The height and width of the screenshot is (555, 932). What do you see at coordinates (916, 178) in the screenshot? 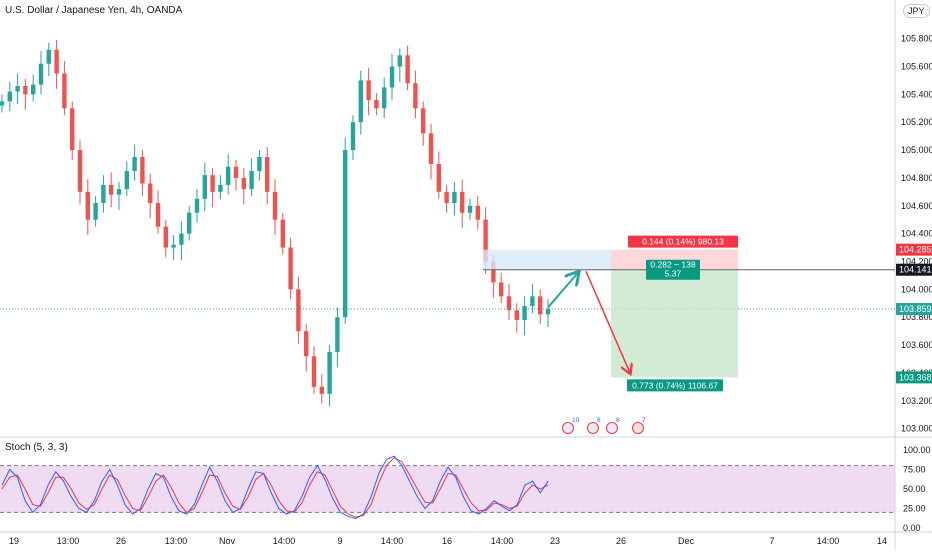
I see `price-tick-label: 104.800` at bounding box center [916, 178].